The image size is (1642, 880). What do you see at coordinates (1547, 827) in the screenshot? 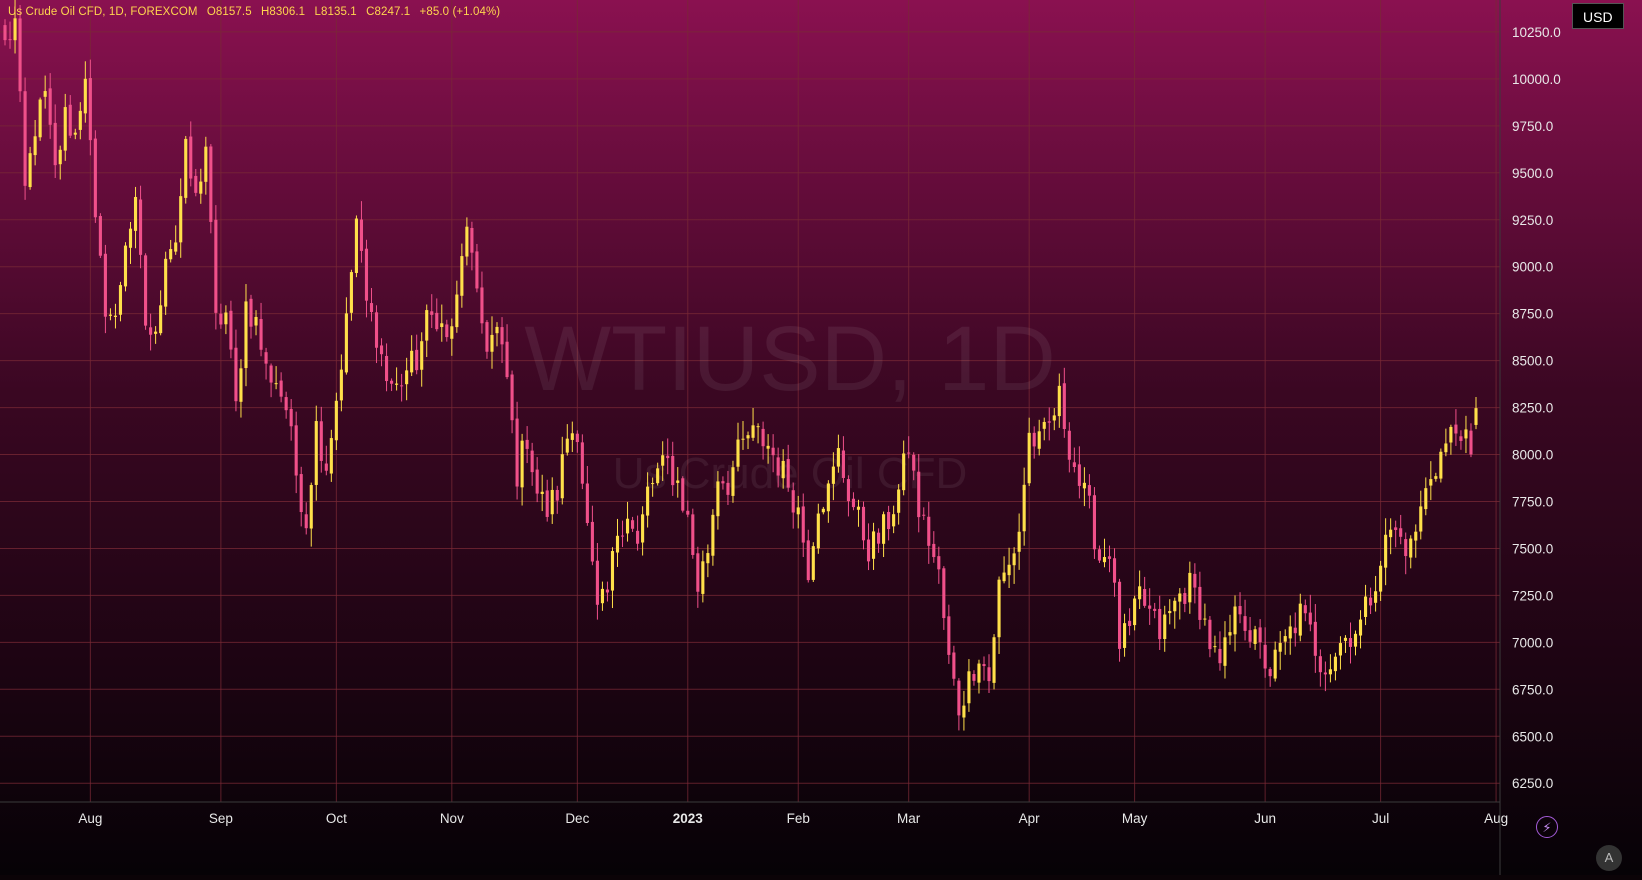
I see `lightning-icon: ⚡` at bounding box center [1547, 827].